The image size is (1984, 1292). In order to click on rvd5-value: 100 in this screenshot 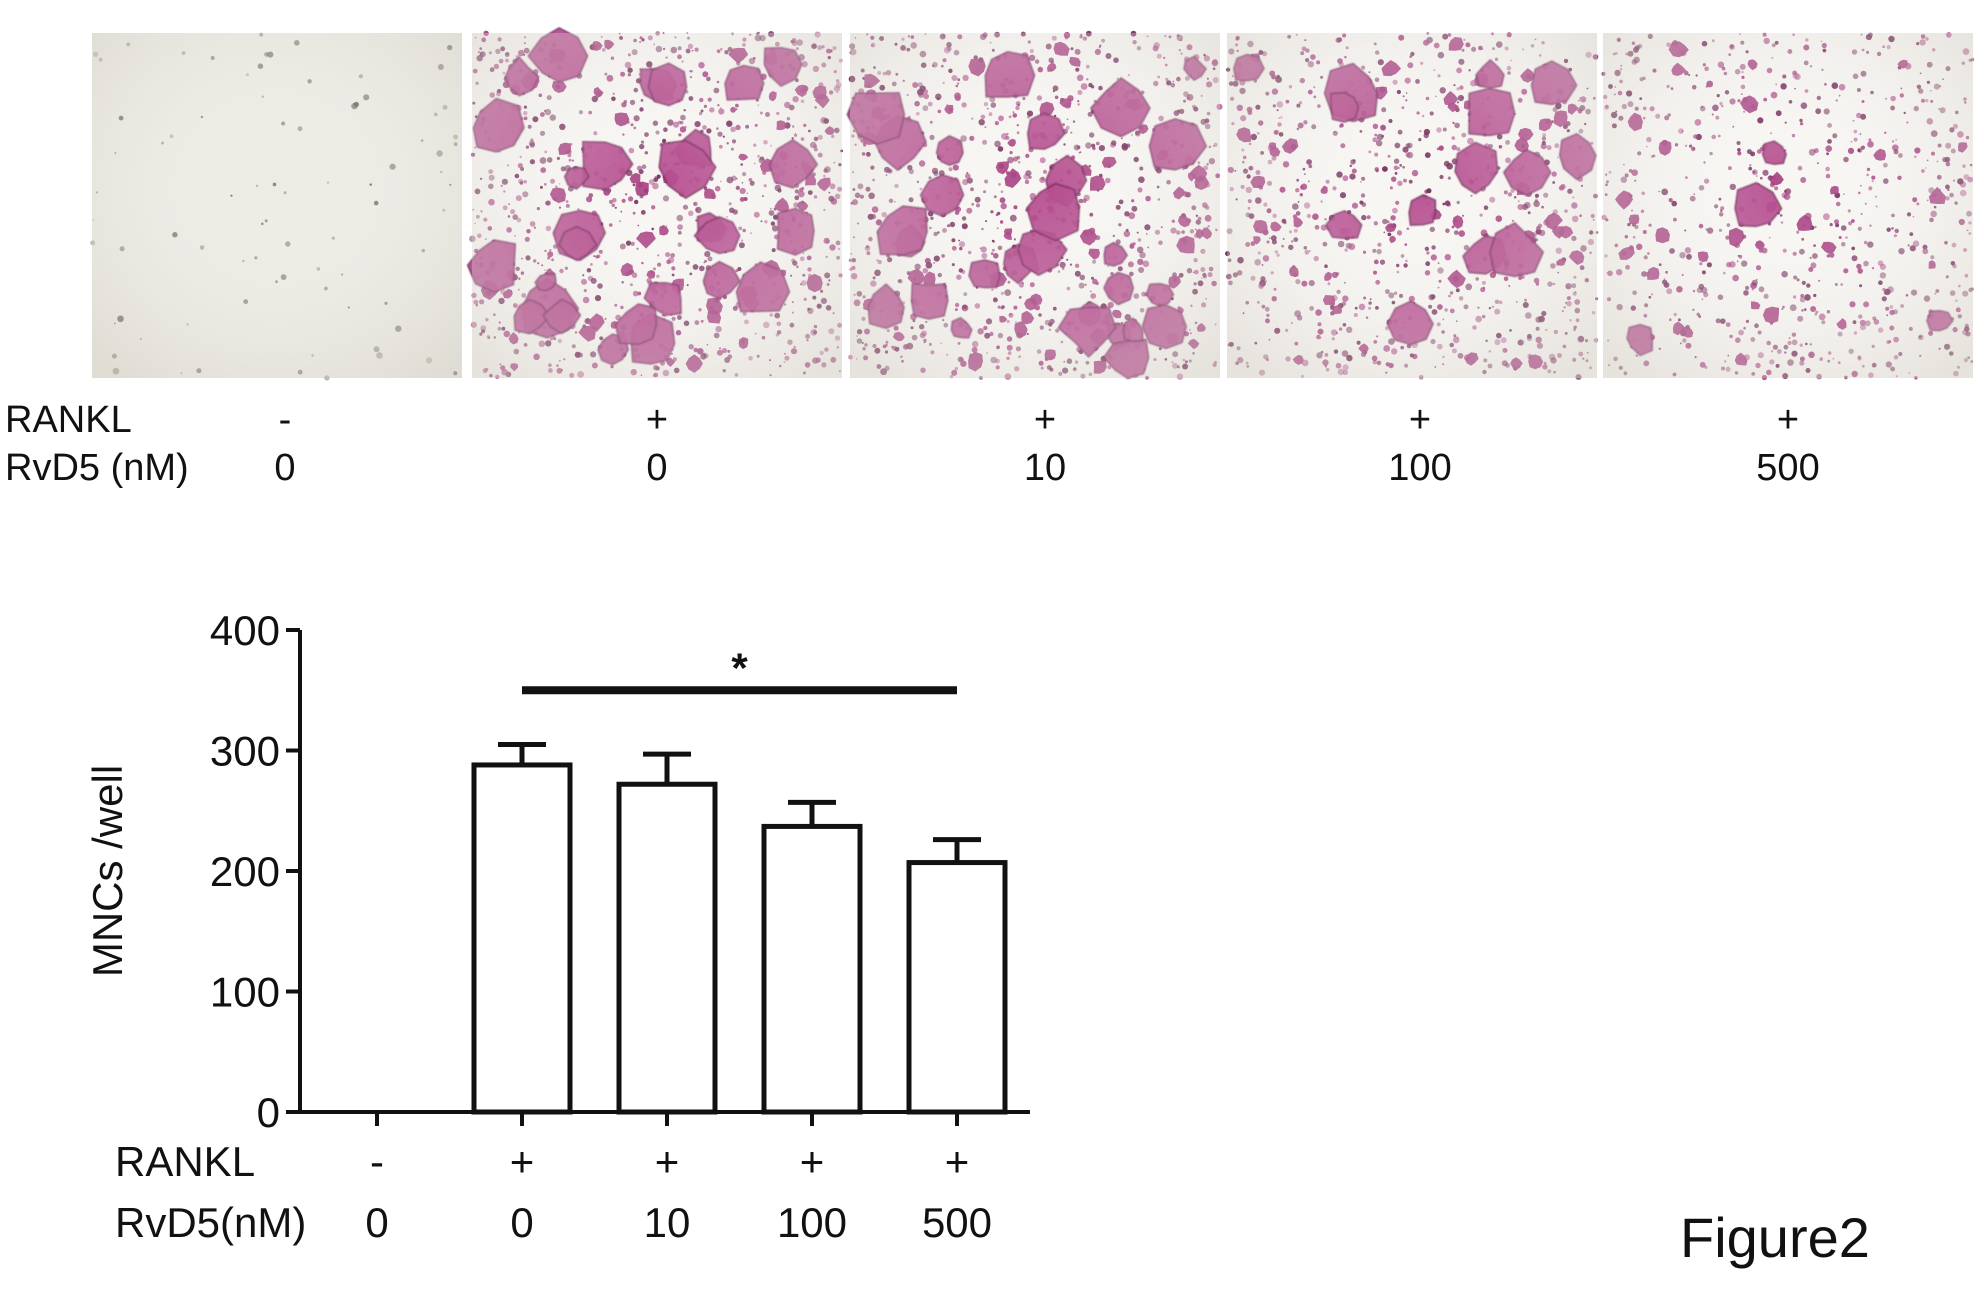, I will do `click(812, 1222)`.